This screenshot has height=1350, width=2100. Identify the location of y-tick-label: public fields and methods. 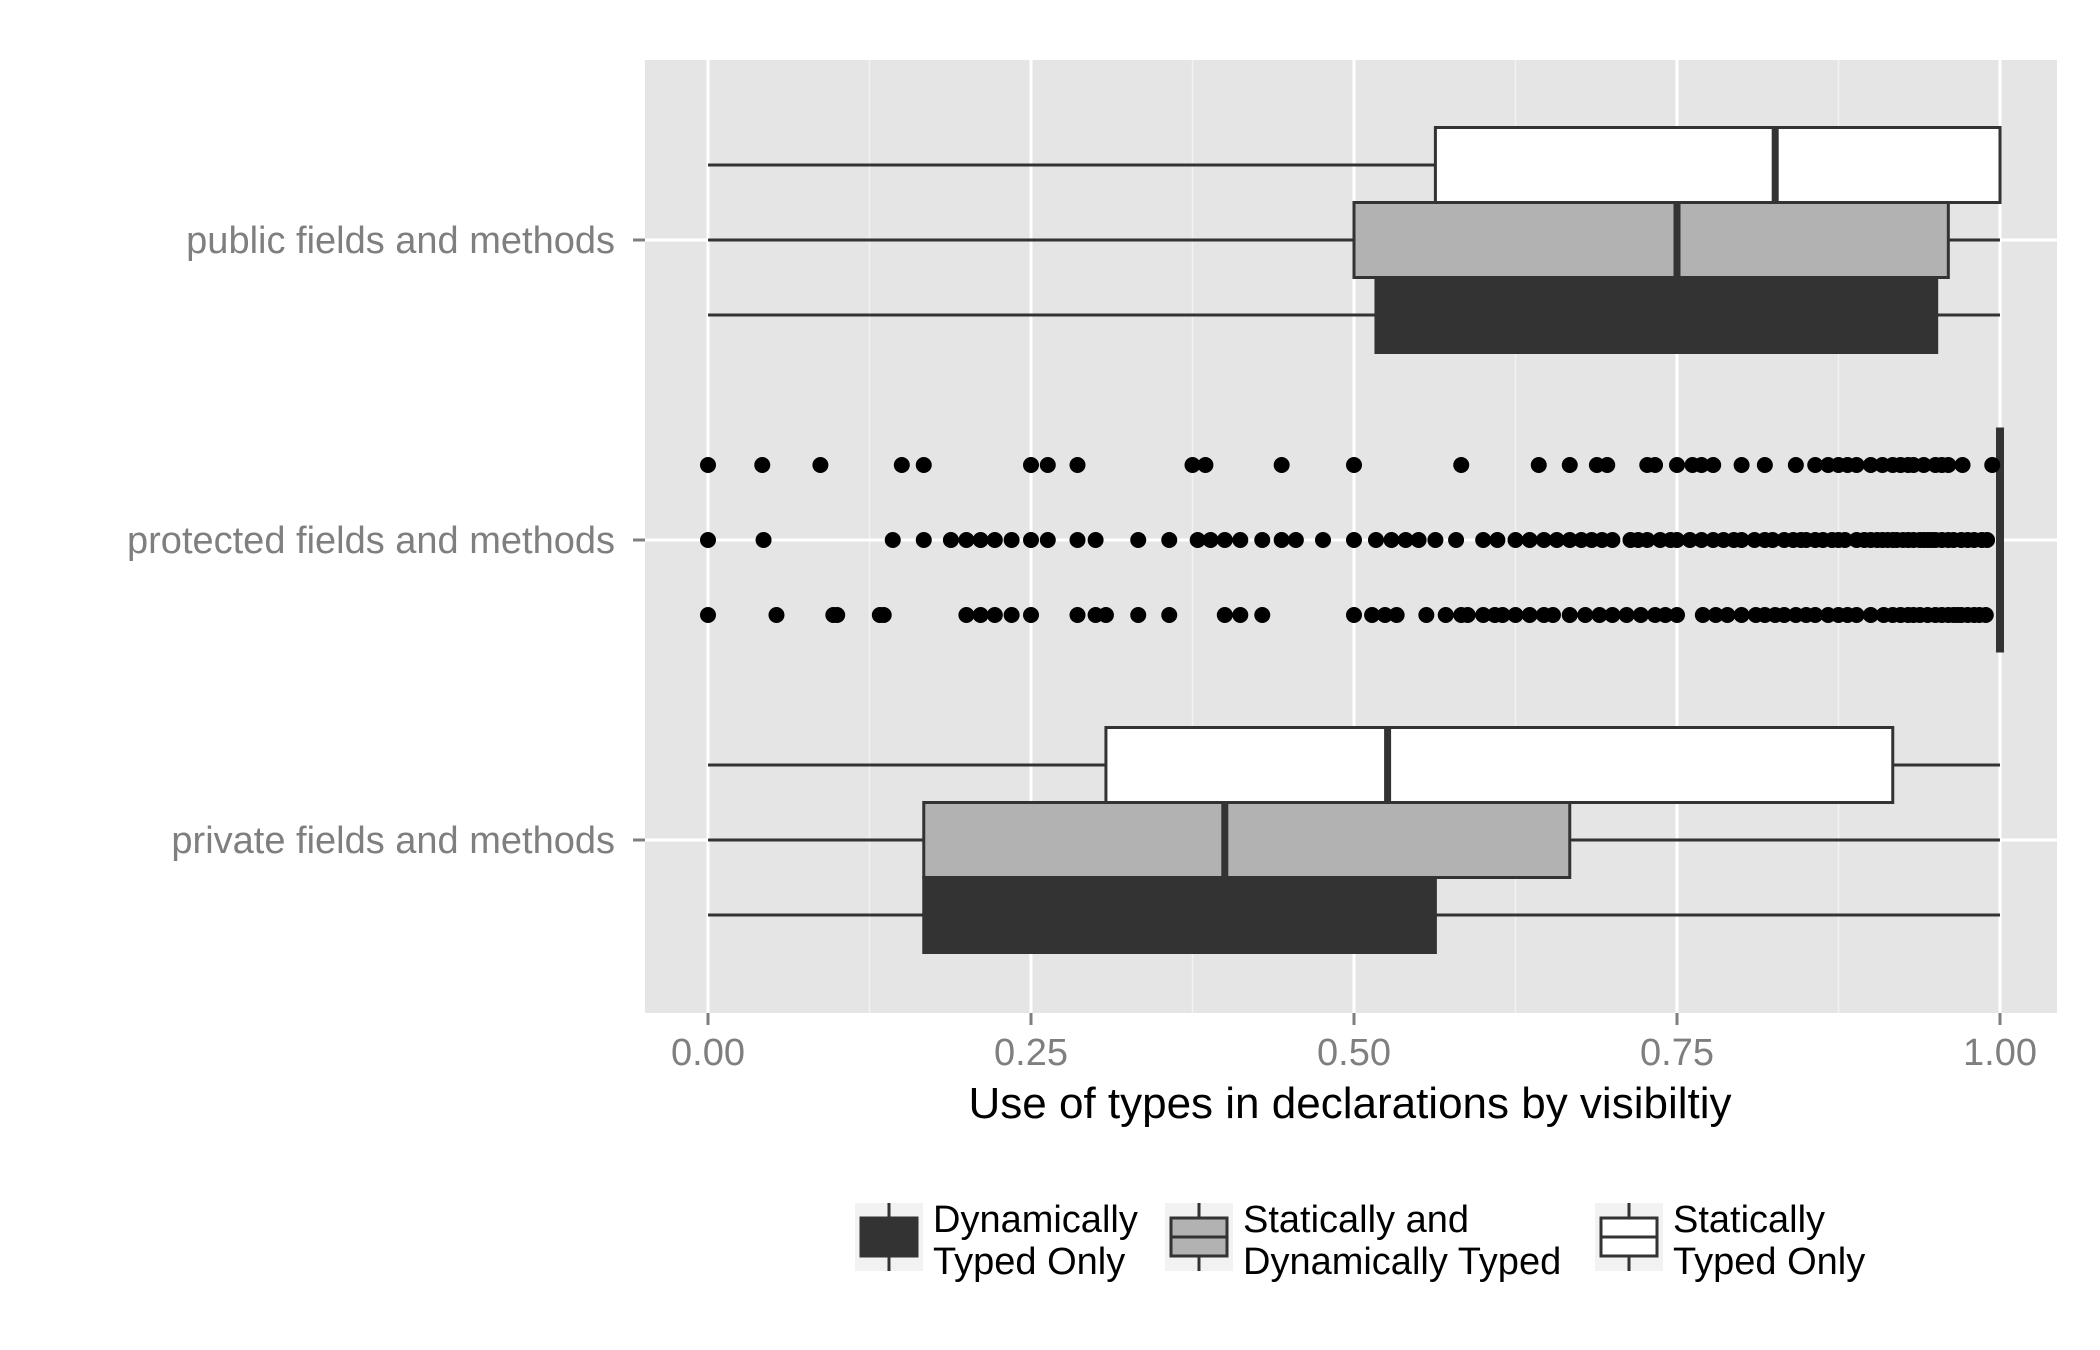
(400, 241).